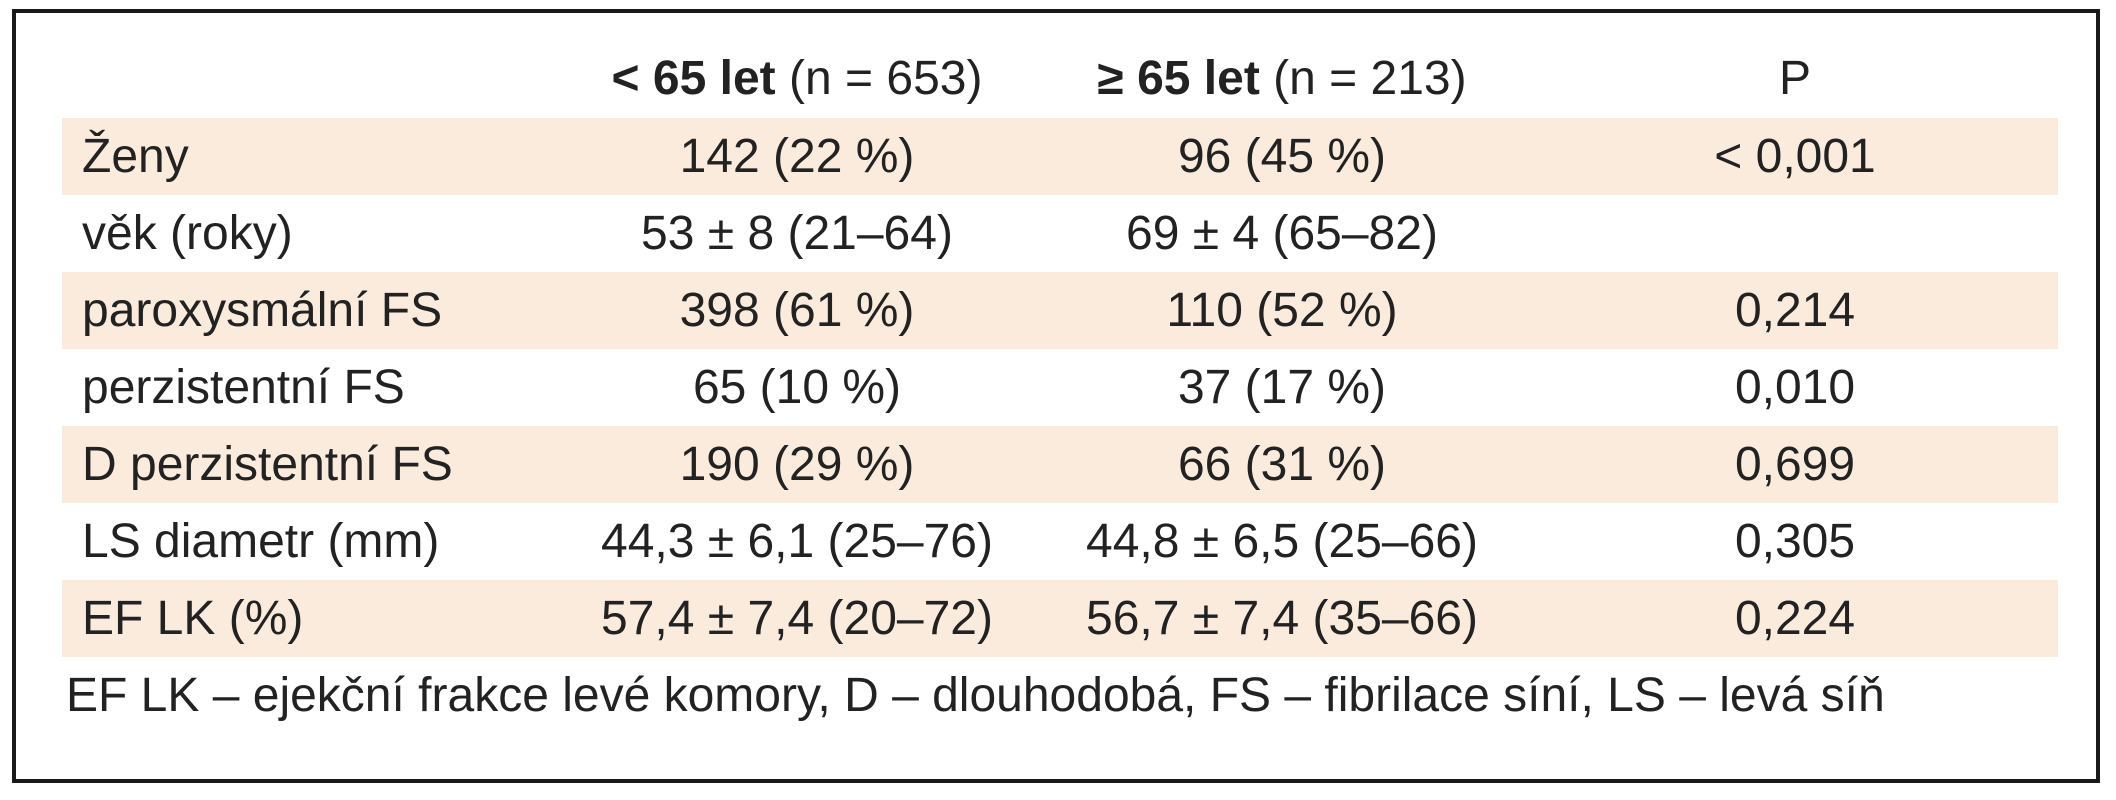 Image resolution: width=2116 pixels, height=800 pixels. What do you see at coordinates (879, 78) in the screenshot?
I see `header-under-65-count: (n = 653)` at bounding box center [879, 78].